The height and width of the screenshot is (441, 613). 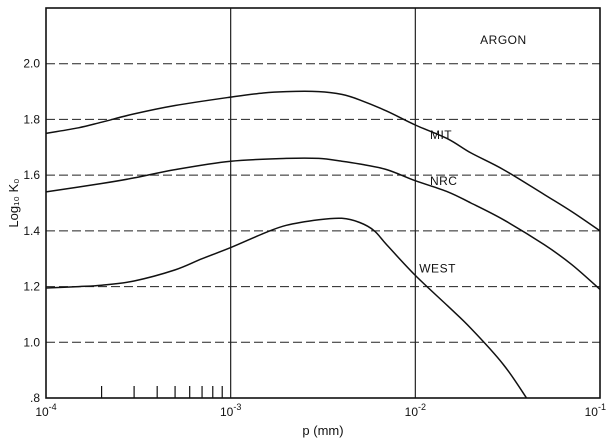 I want to click on series-label-nrc: NRC, so click(x=444, y=181).